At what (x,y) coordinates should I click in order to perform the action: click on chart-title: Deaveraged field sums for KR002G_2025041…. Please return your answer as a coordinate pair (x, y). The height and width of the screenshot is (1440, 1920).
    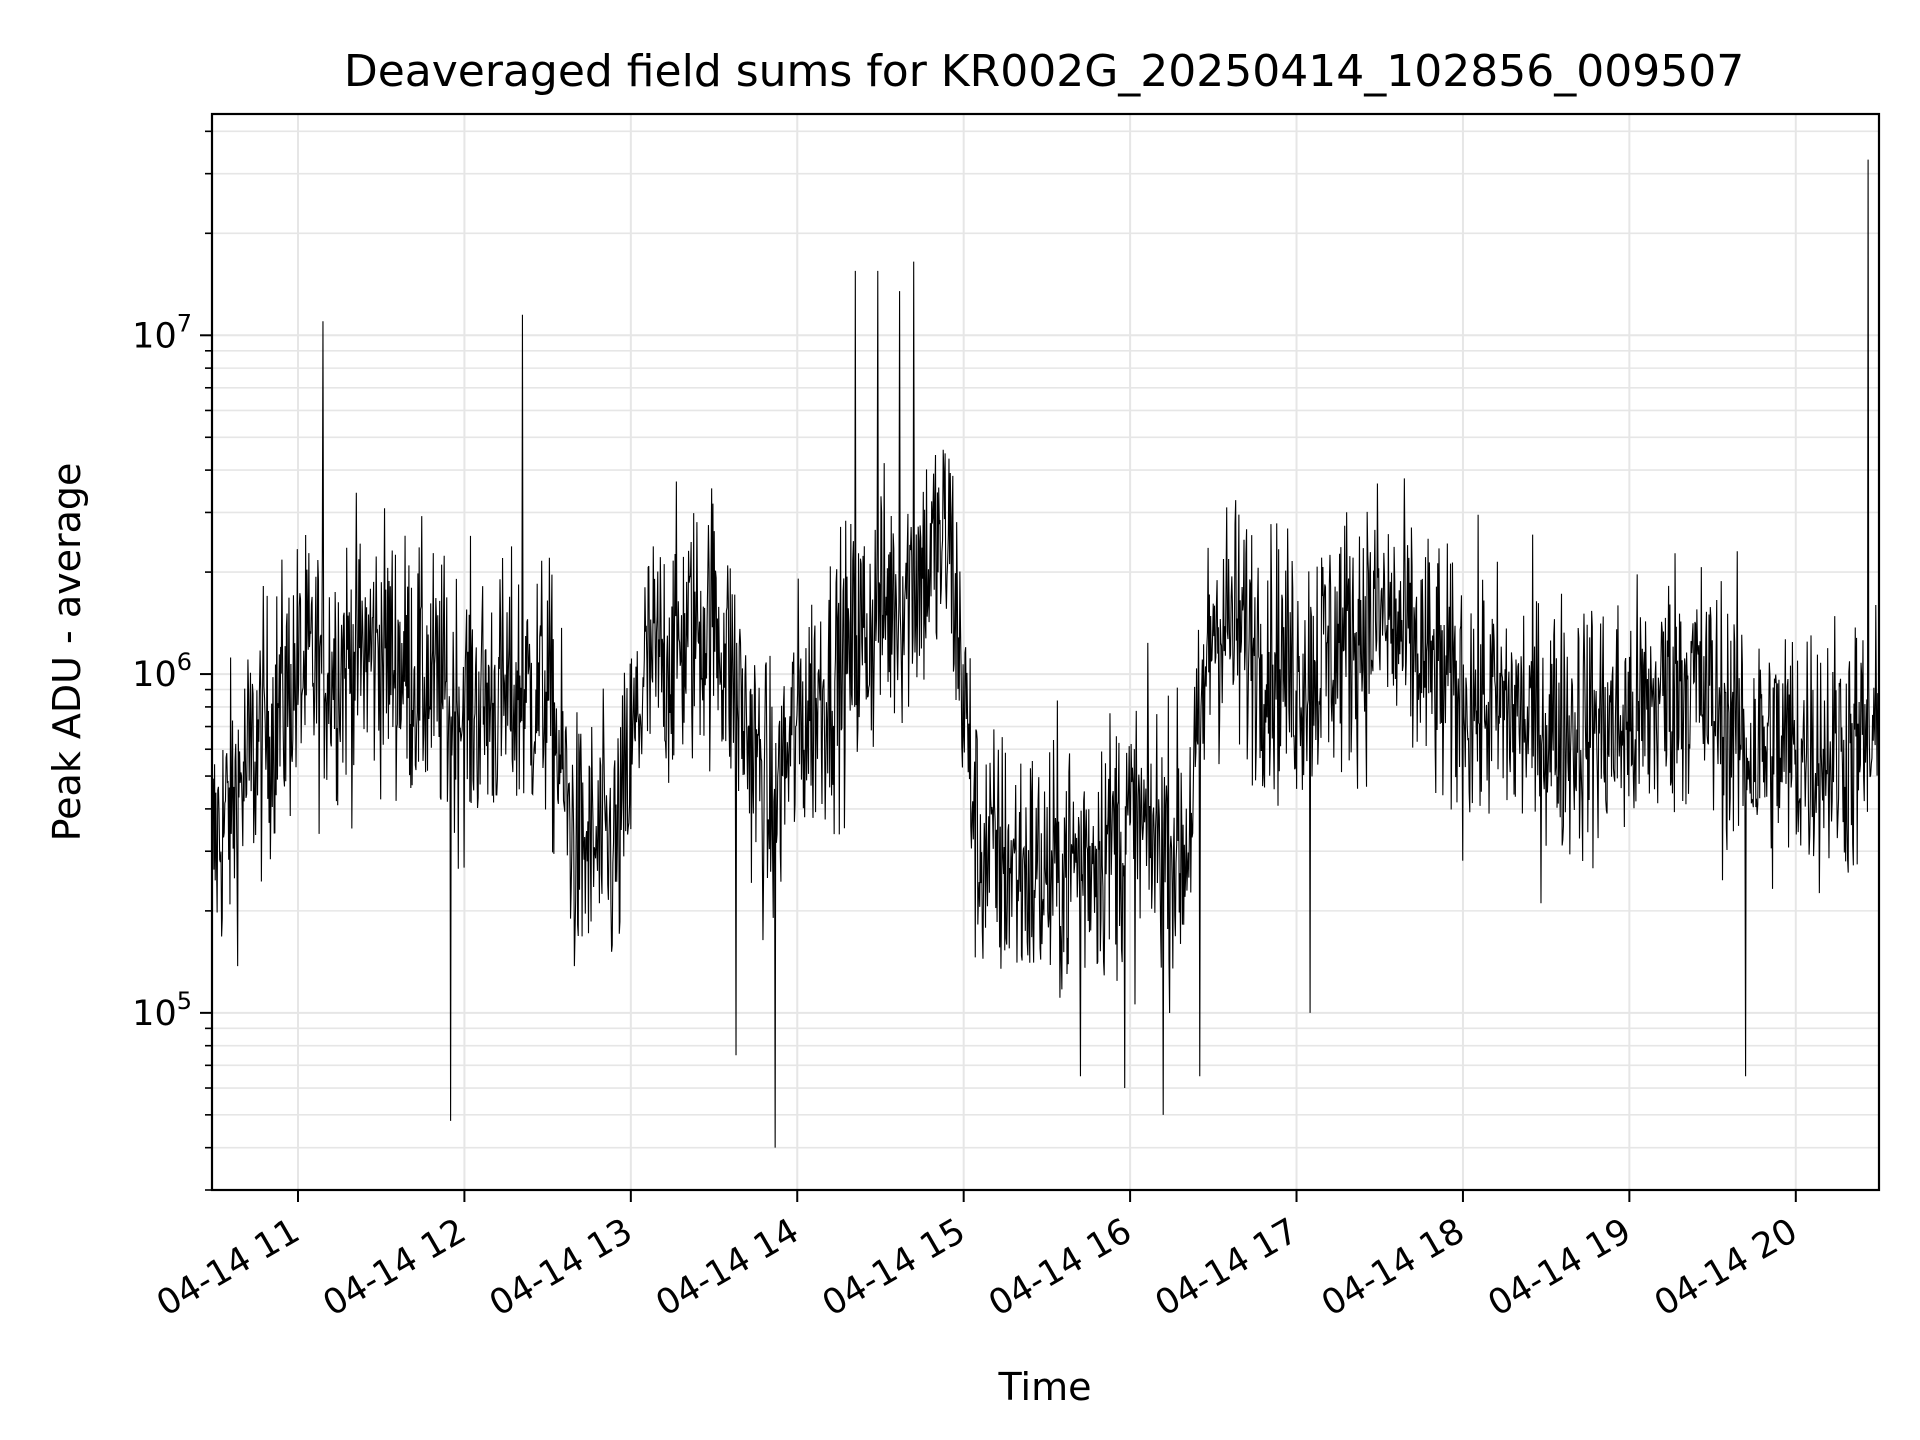
    Looking at the image, I should click on (1044, 71).